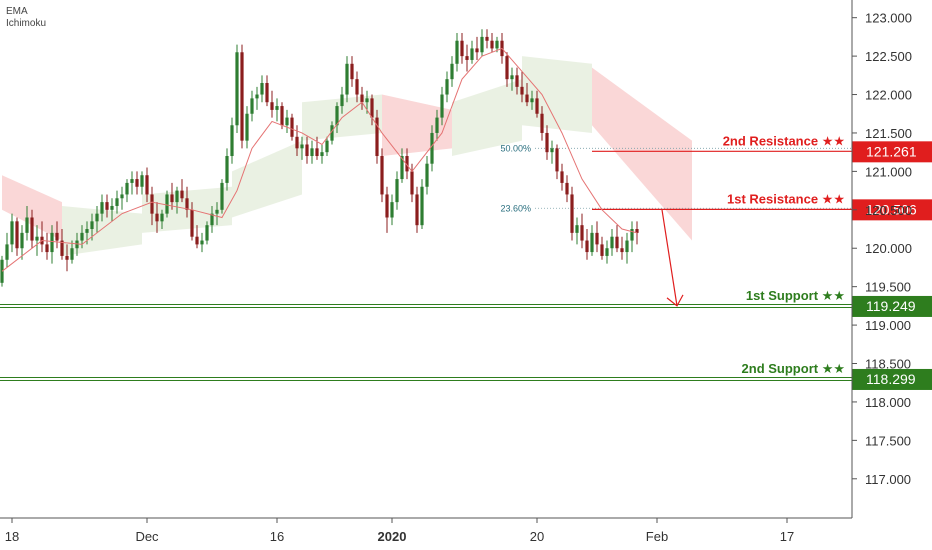  I want to click on y-tick-label: 118.500, so click(888, 364).